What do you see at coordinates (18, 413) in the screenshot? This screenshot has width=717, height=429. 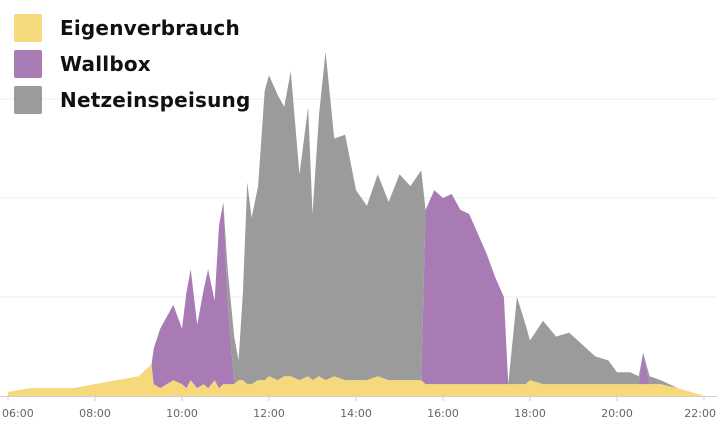 I see `x-tick-label: 06:00` at bounding box center [18, 413].